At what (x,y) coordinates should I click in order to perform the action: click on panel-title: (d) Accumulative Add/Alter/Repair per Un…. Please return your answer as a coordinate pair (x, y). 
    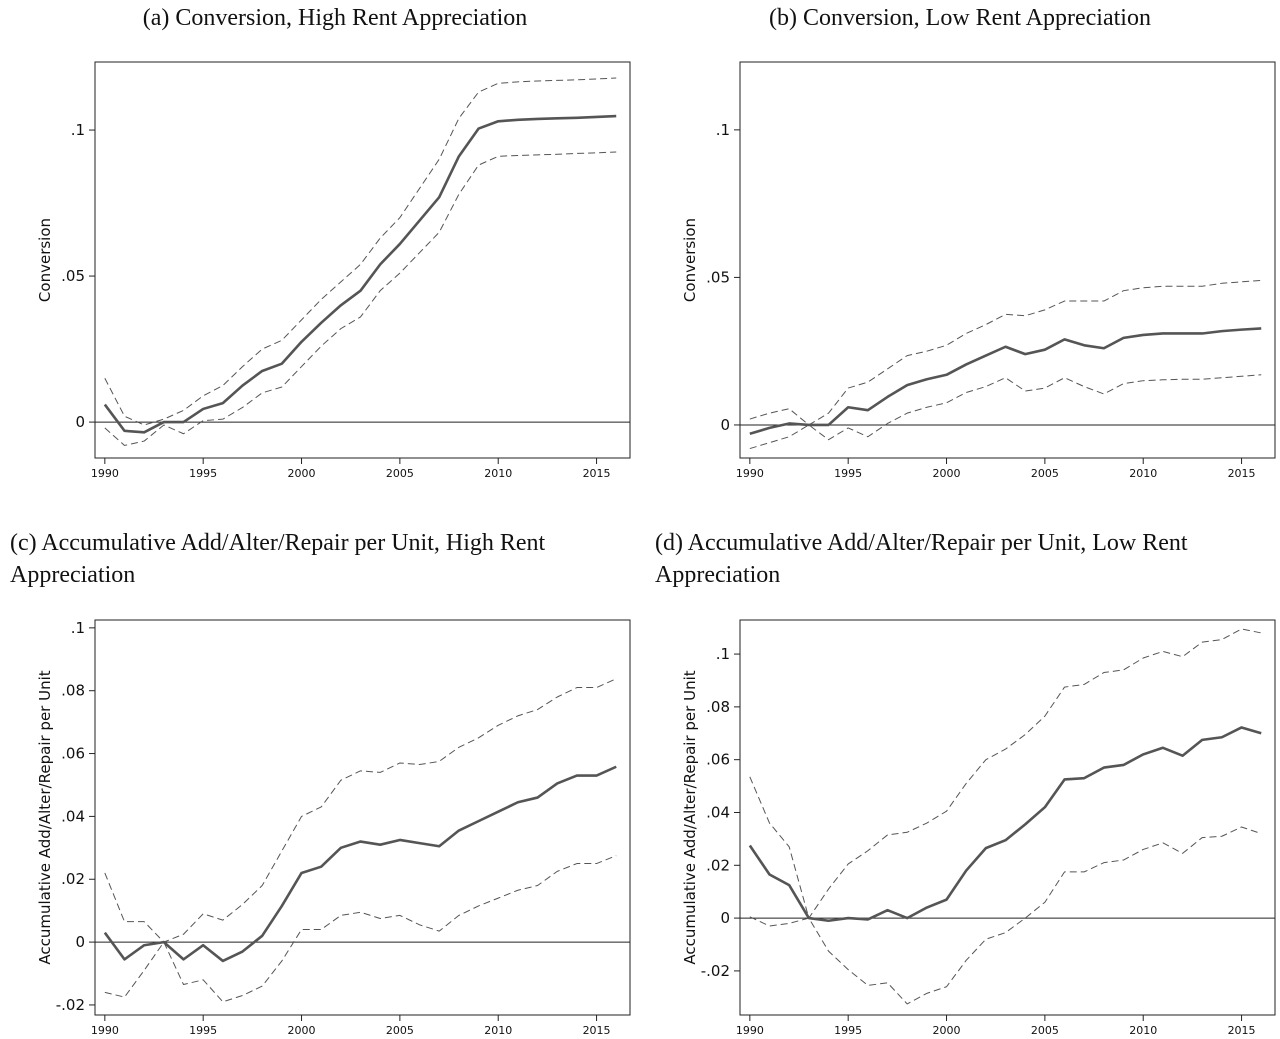
    Looking at the image, I should click on (921, 559).